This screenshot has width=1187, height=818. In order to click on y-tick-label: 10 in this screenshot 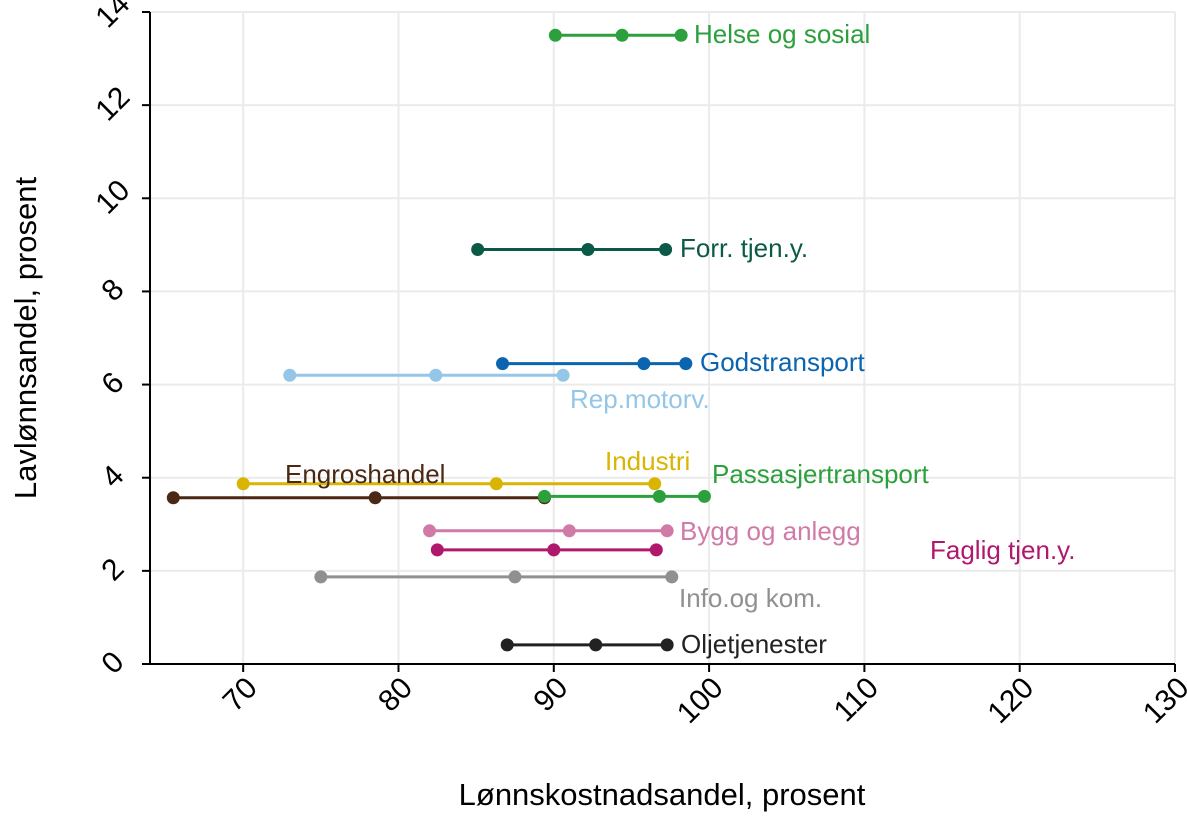, I will do `click(112, 197)`.